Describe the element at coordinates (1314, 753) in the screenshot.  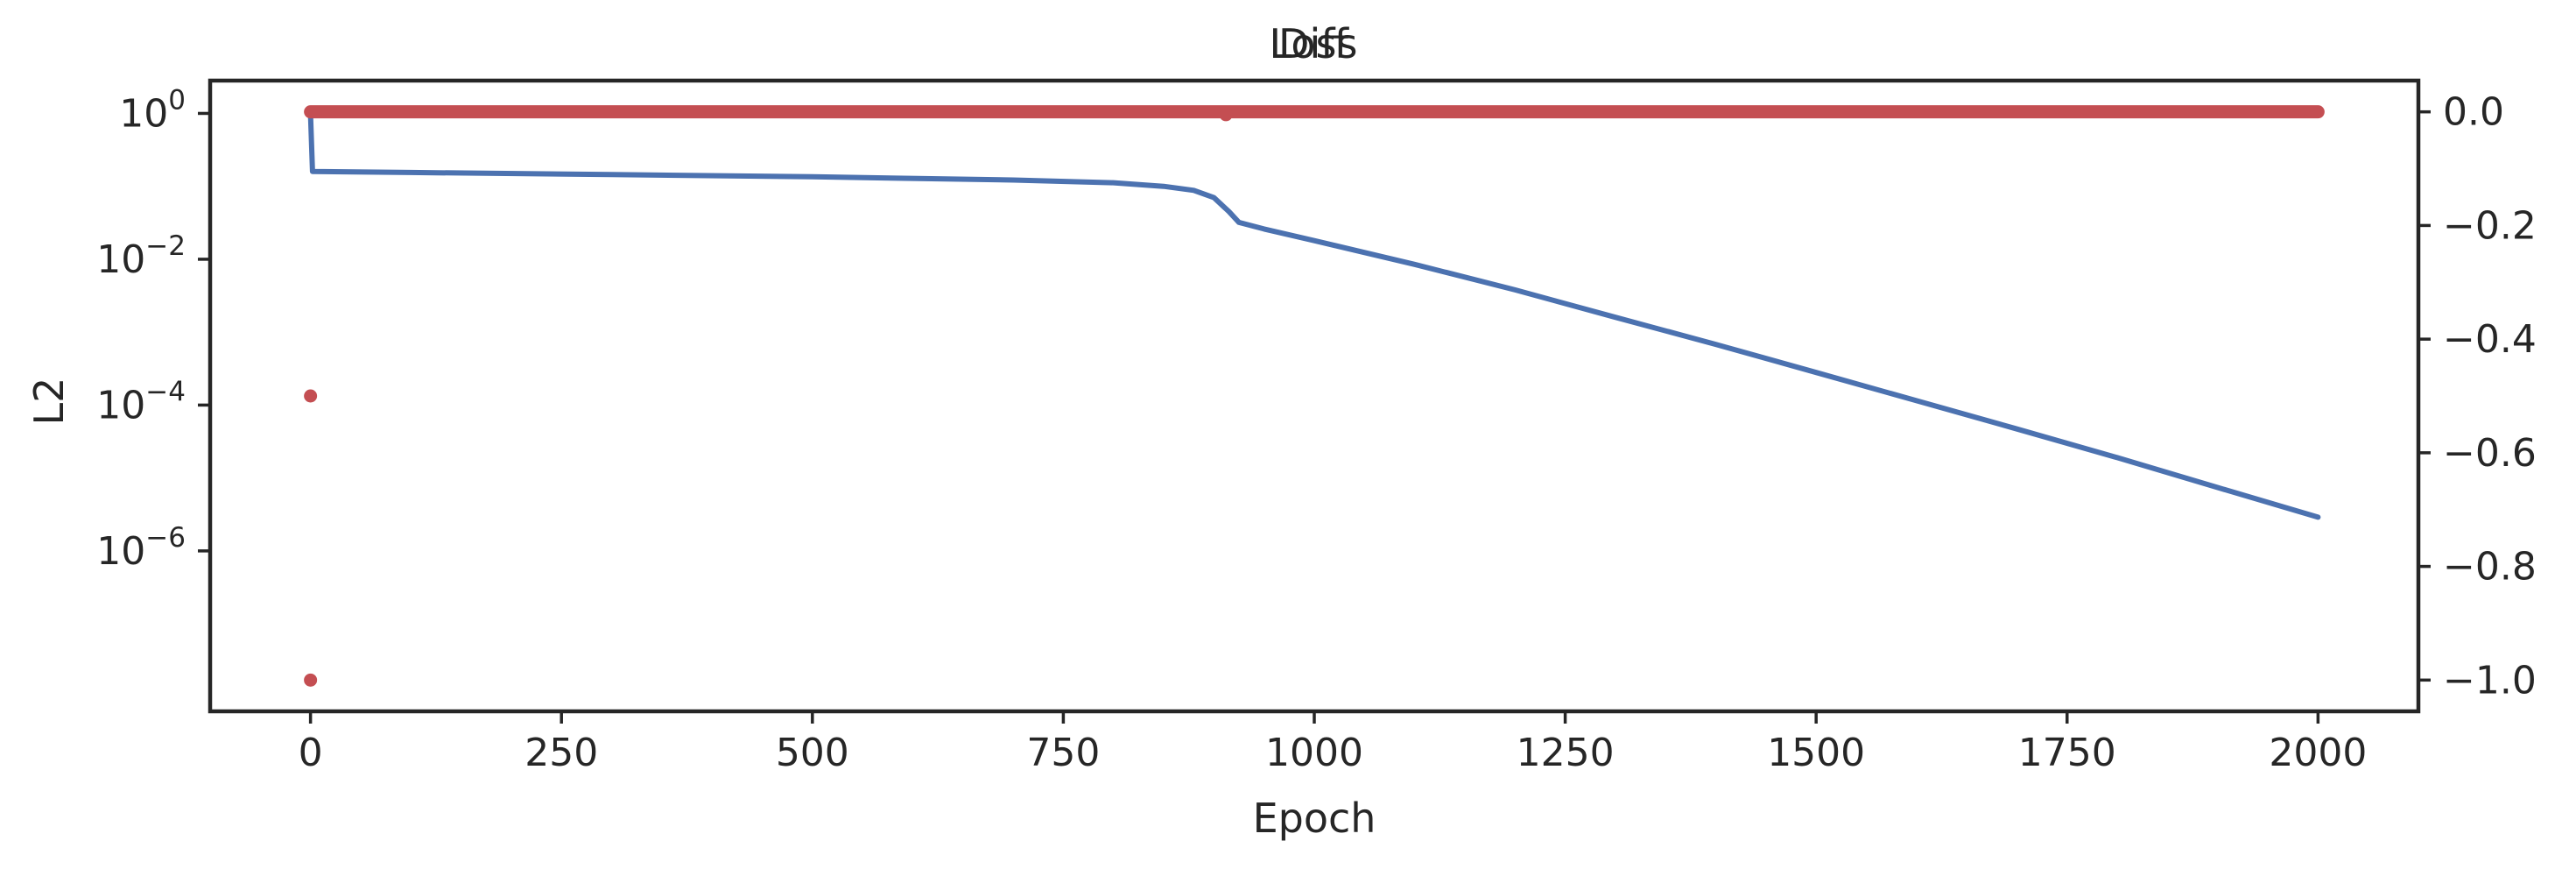
I see `x-tick-label: 1000` at that location.